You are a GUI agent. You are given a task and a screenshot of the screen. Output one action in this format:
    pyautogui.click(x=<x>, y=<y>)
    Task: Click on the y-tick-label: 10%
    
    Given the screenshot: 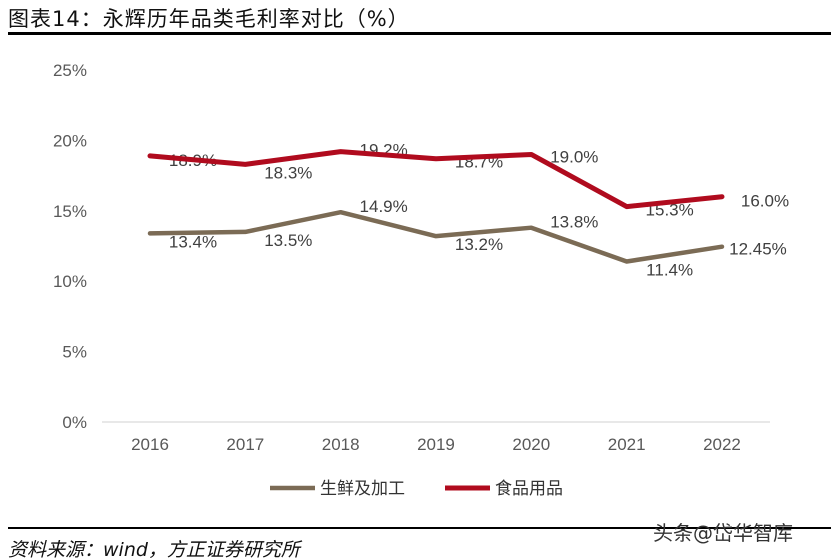 What is the action you would take?
    pyautogui.click(x=70, y=281)
    